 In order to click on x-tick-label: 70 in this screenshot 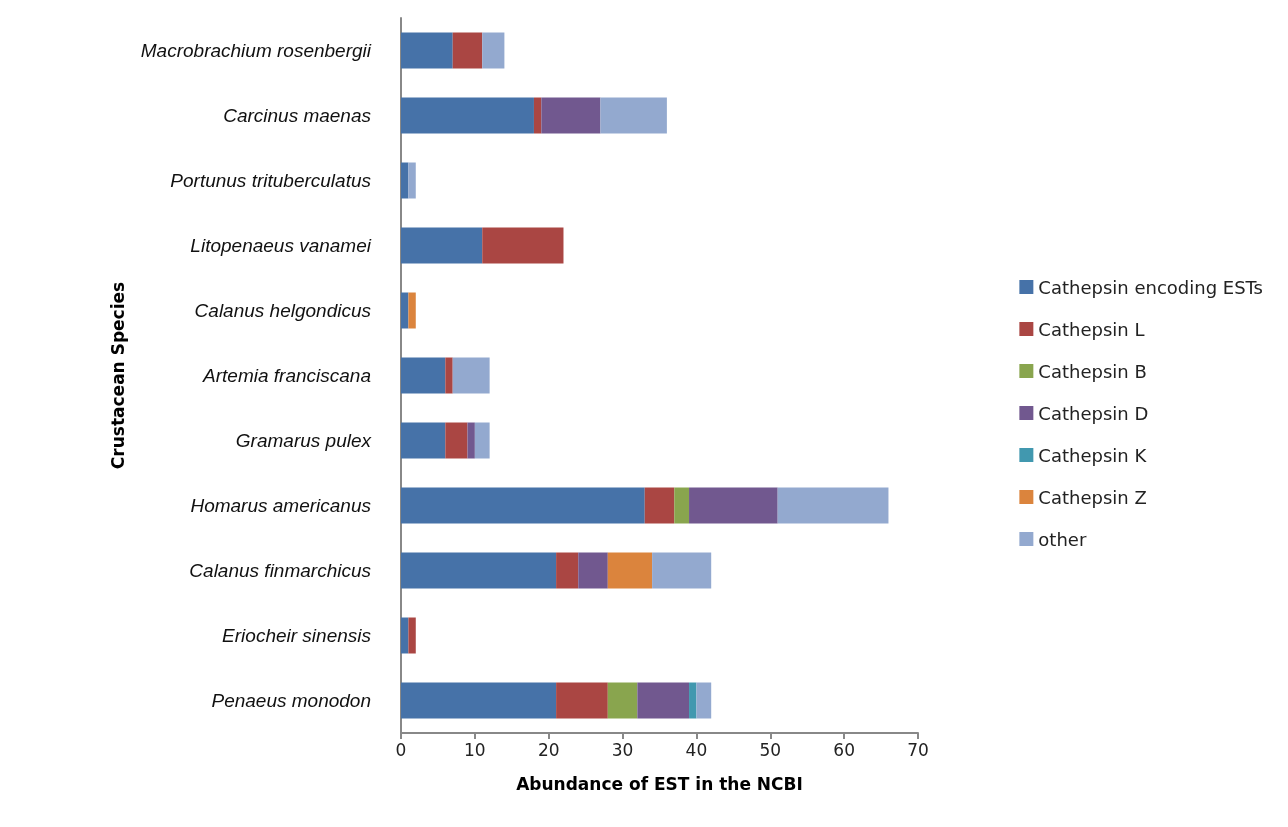, I will do `click(918, 749)`.